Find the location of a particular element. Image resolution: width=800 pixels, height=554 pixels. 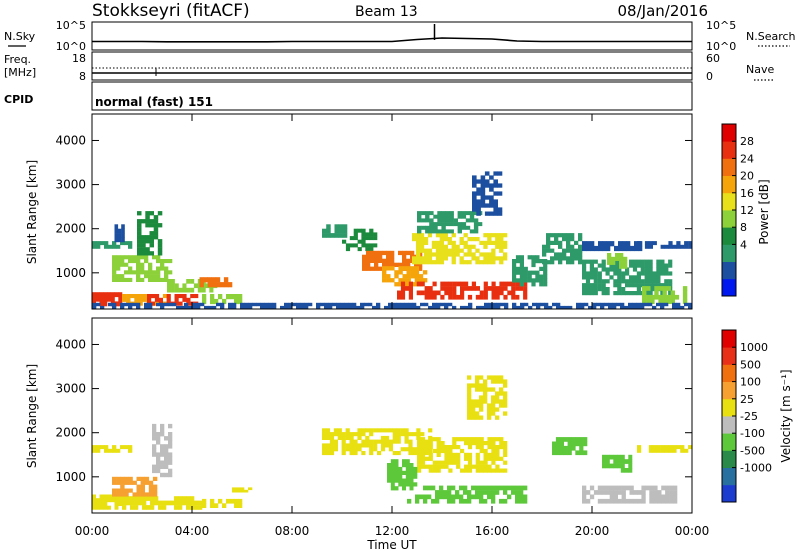

x-tick-label: 12:00 is located at coordinates (392, 531).